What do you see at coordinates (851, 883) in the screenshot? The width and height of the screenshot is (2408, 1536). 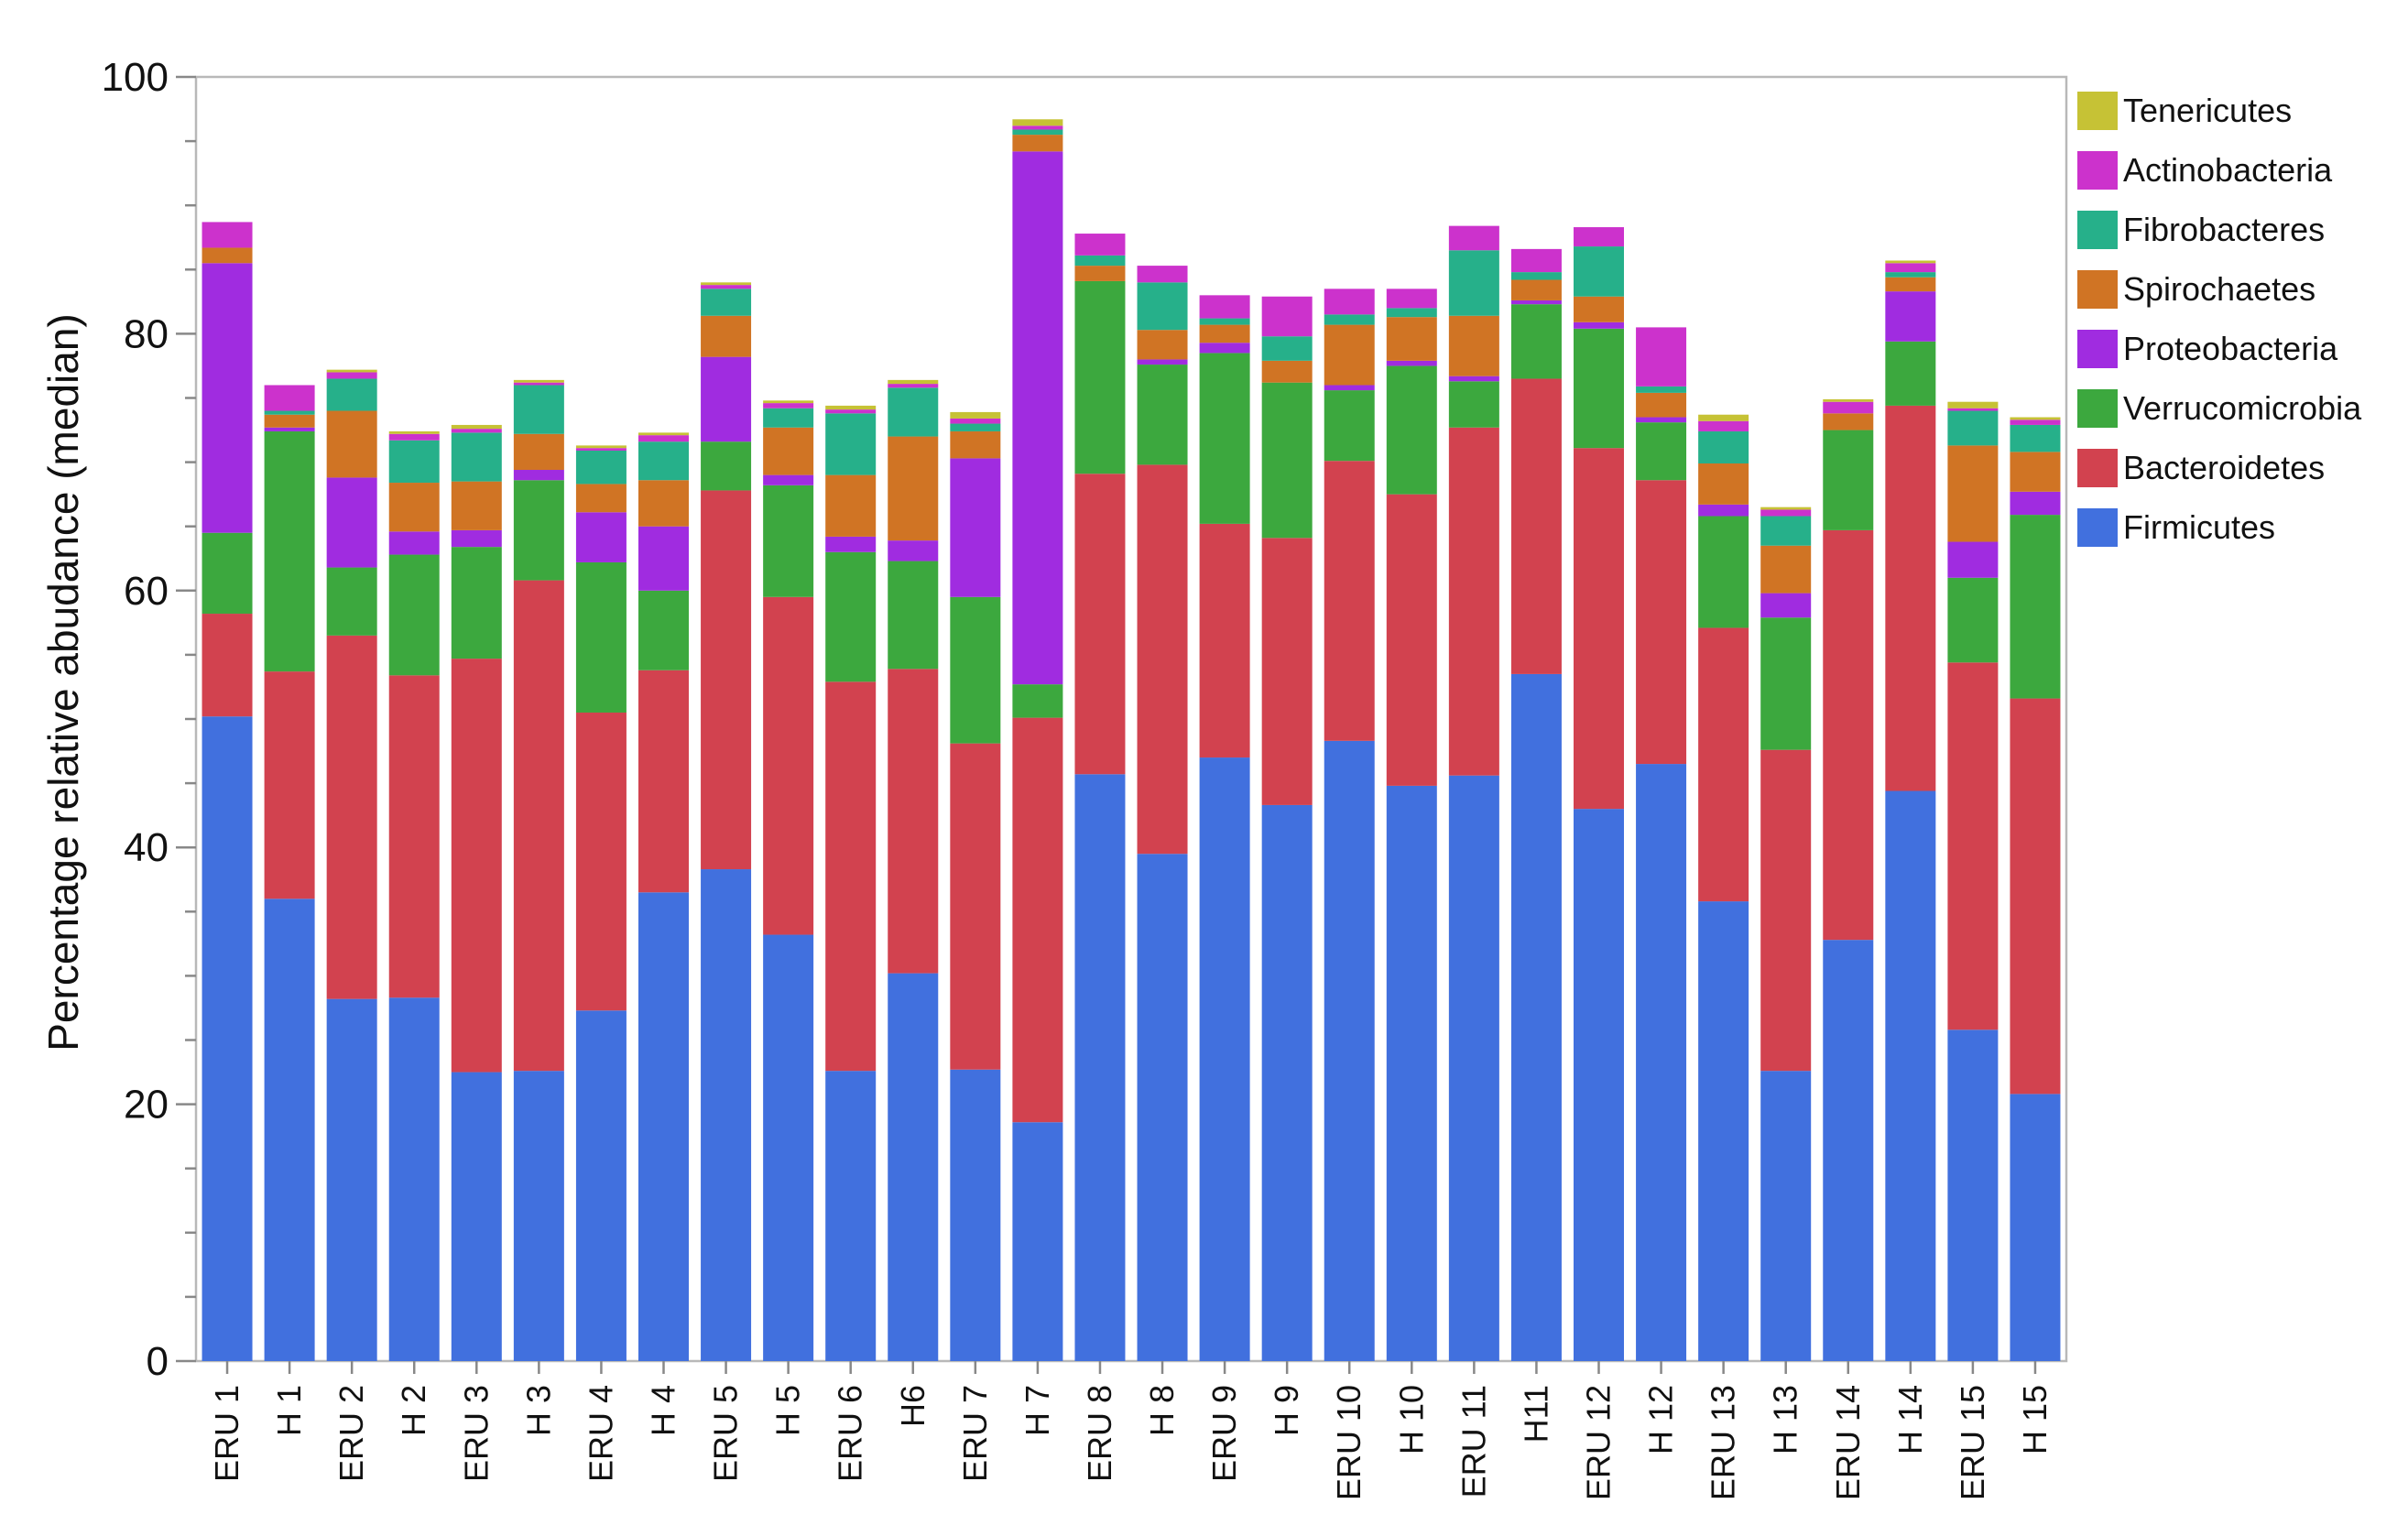 I see `bar-stack-eru6` at bounding box center [851, 883].